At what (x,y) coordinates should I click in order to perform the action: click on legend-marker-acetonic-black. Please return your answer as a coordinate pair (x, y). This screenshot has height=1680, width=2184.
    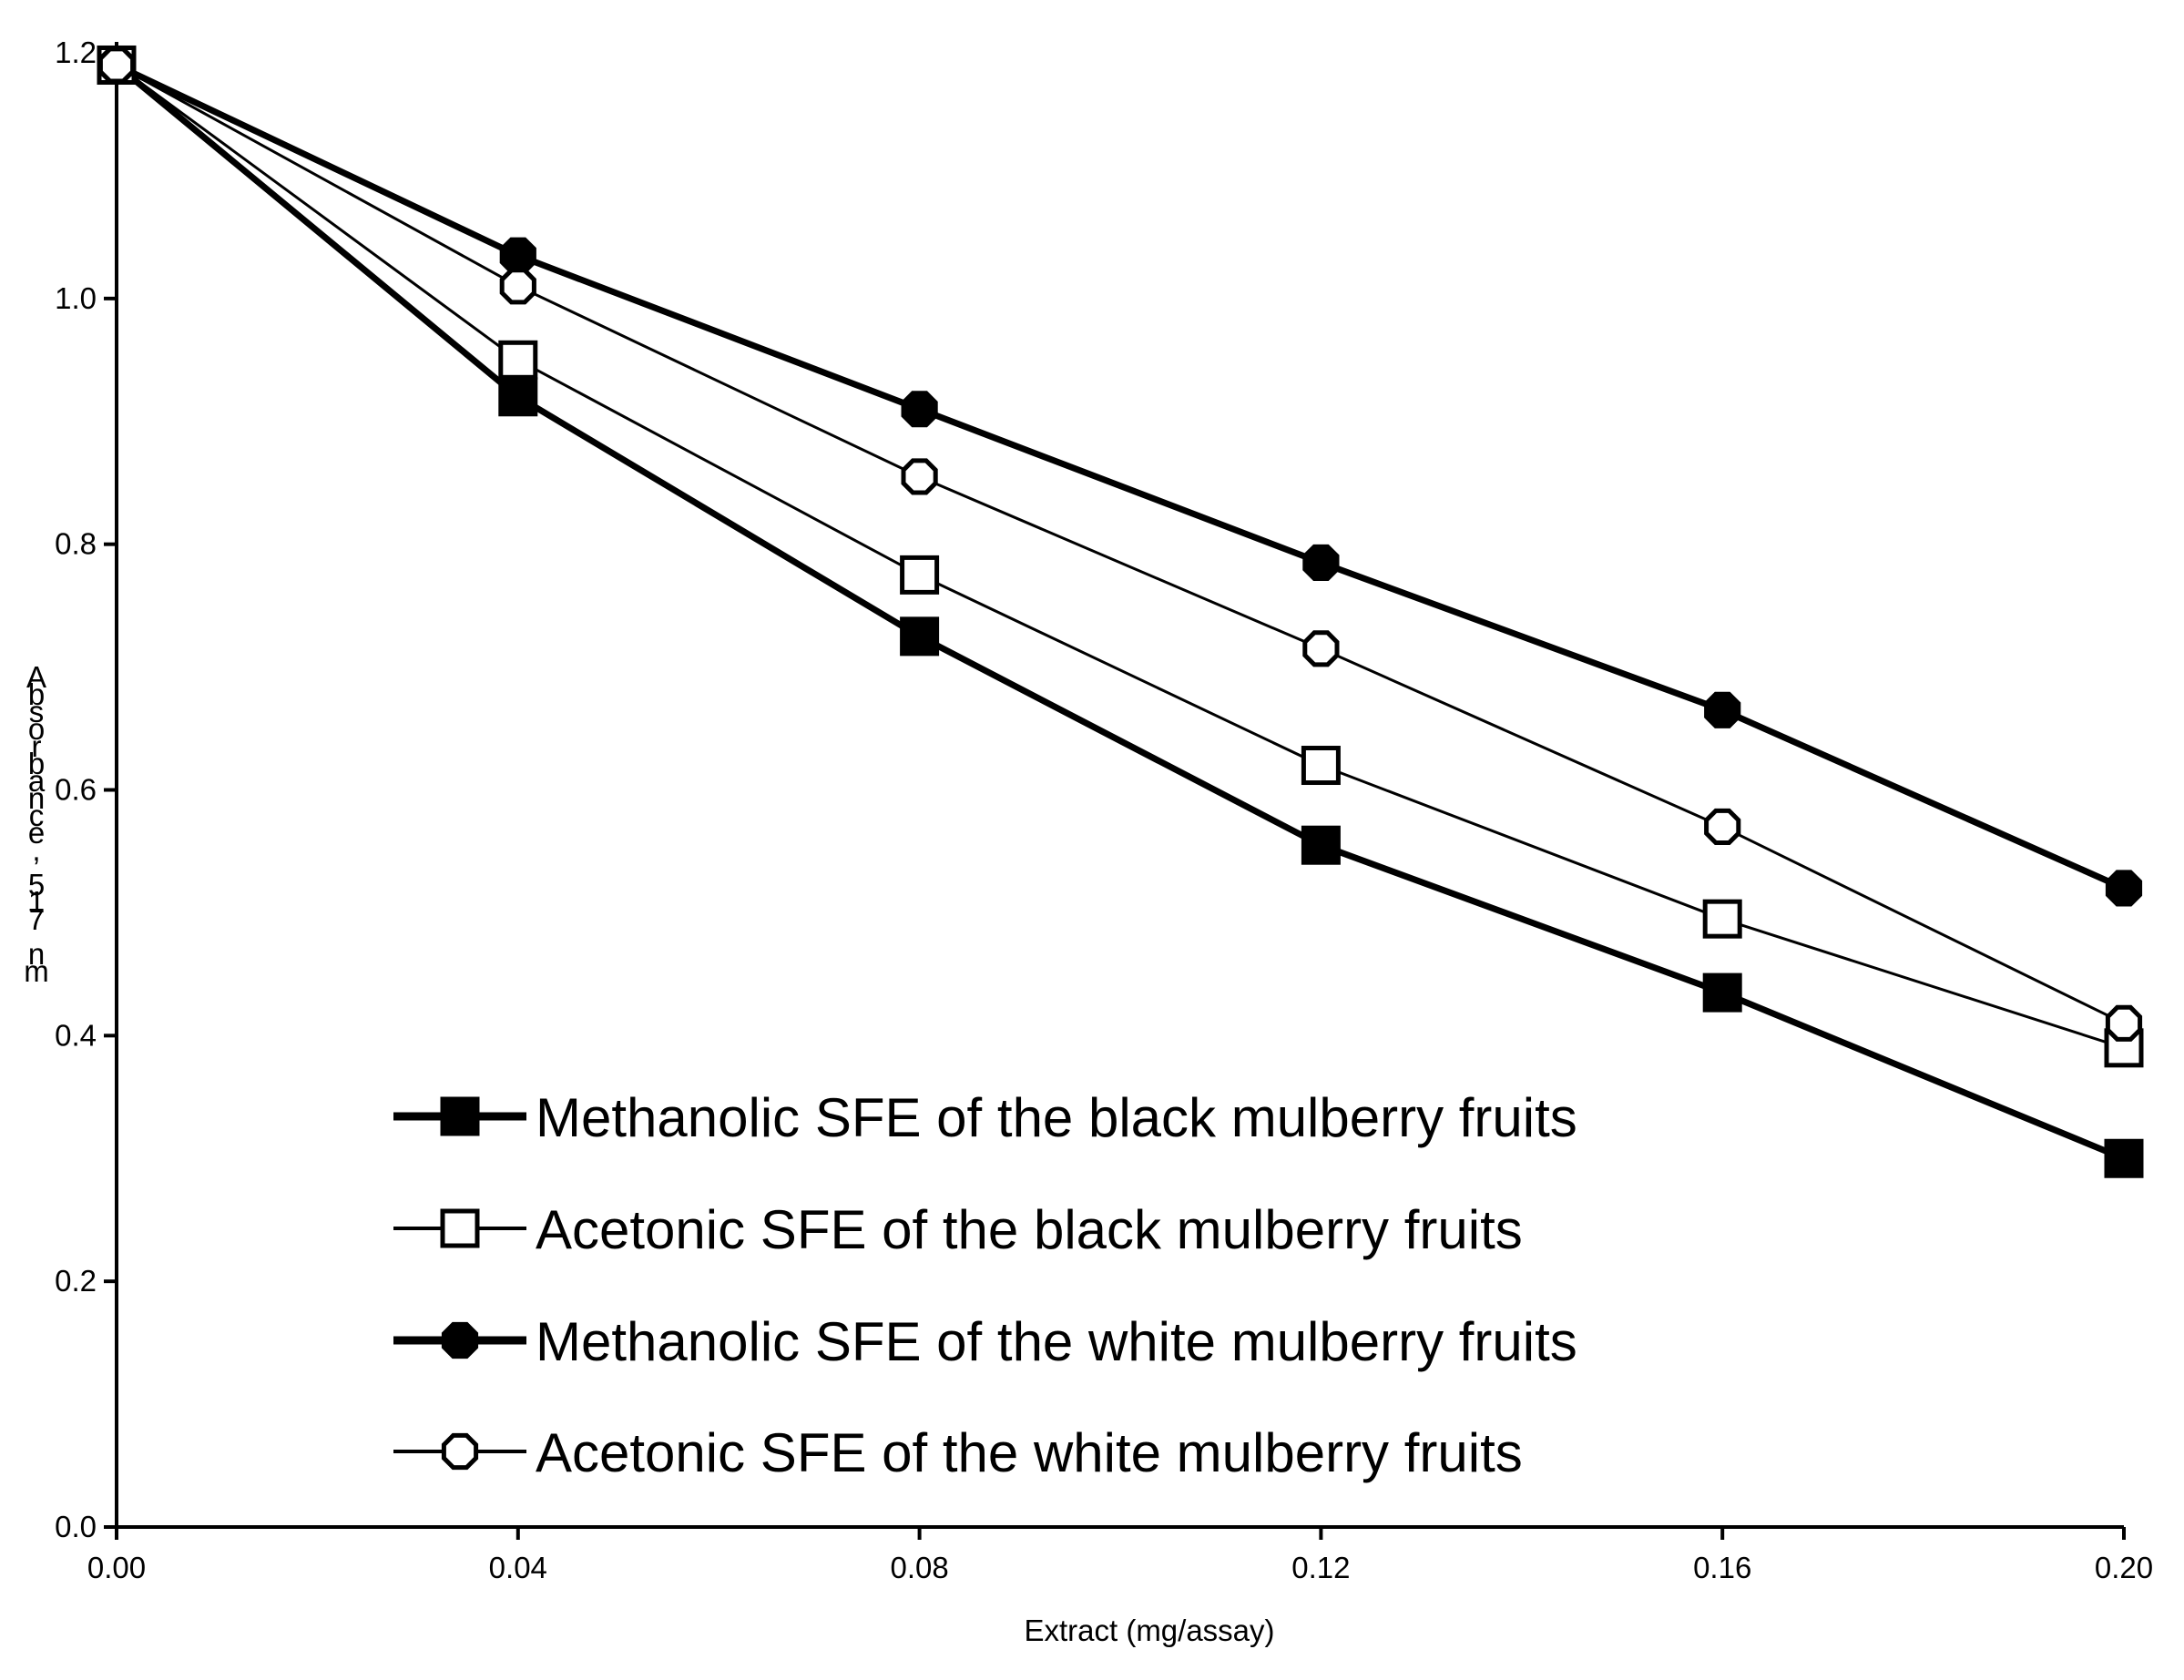
    Looking at the image, I should click on (460, 1228).